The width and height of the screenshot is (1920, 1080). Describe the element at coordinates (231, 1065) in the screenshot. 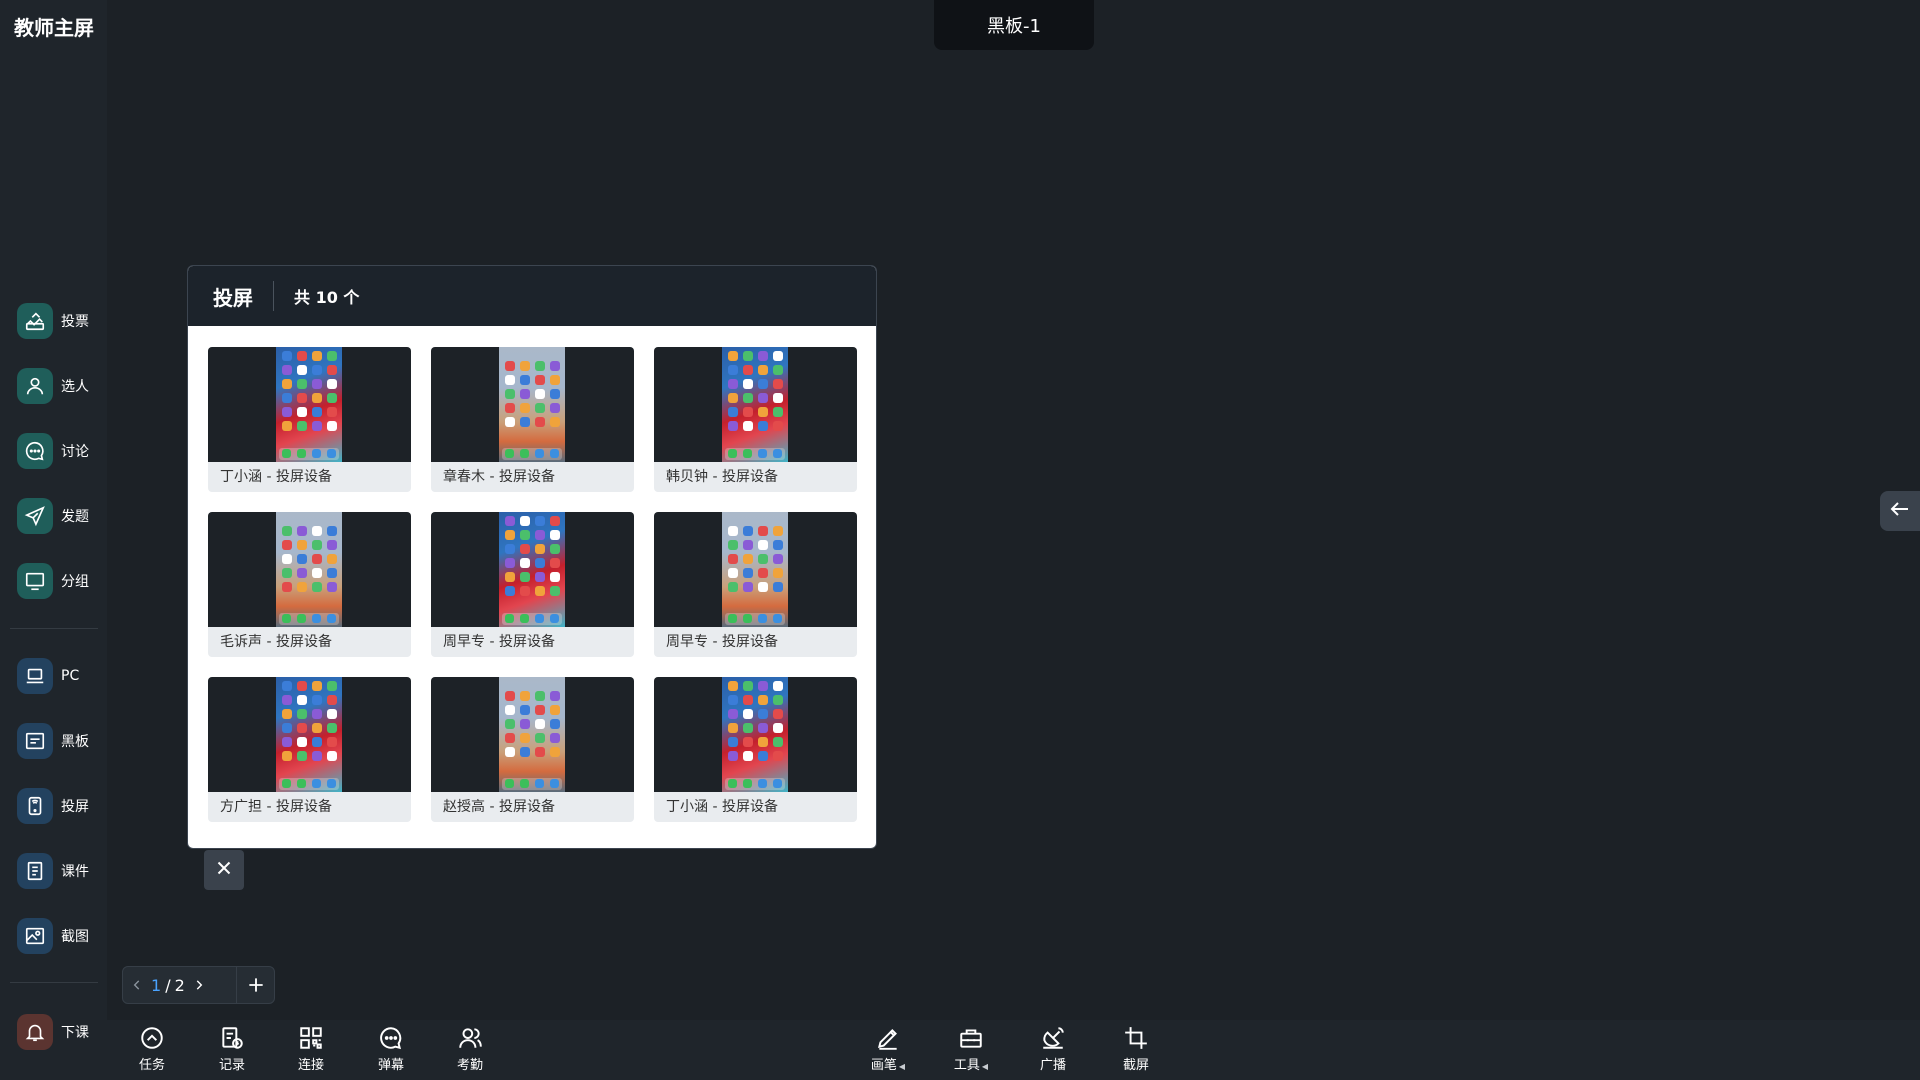

I see `toolbar-label: 记录` at that location.